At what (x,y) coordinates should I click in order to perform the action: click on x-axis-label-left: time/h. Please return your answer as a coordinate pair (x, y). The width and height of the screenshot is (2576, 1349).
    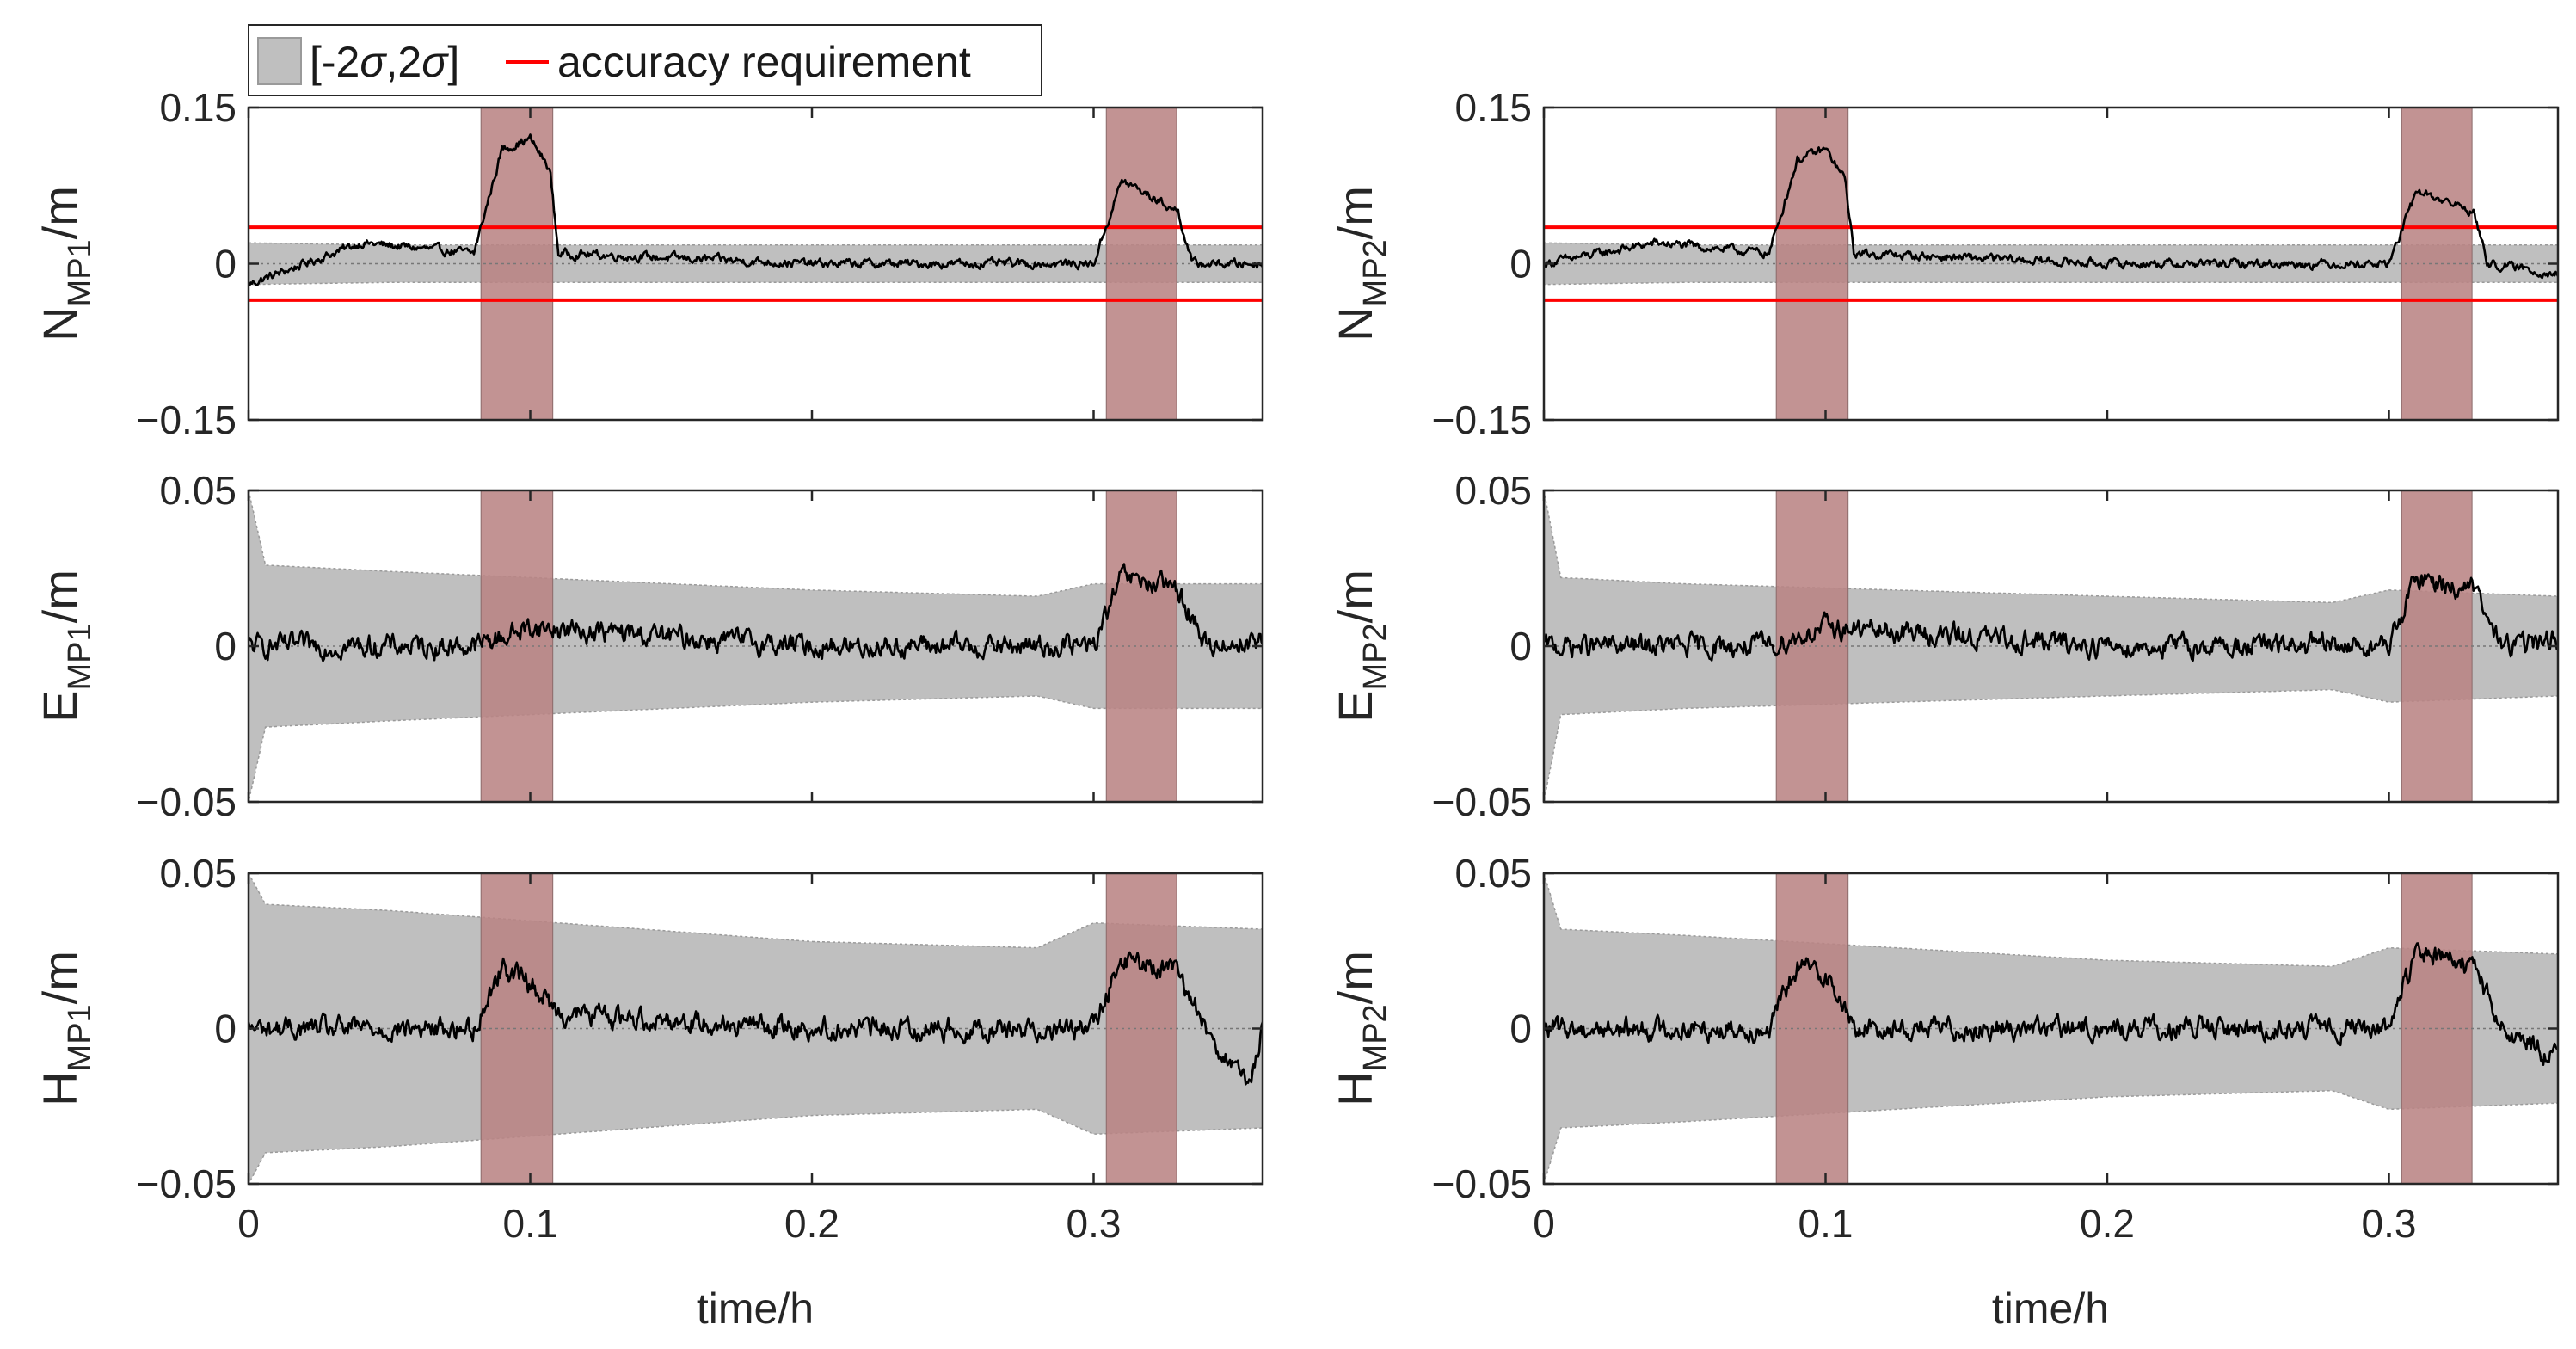
    Looking at the image, I should click on (755, 1308).